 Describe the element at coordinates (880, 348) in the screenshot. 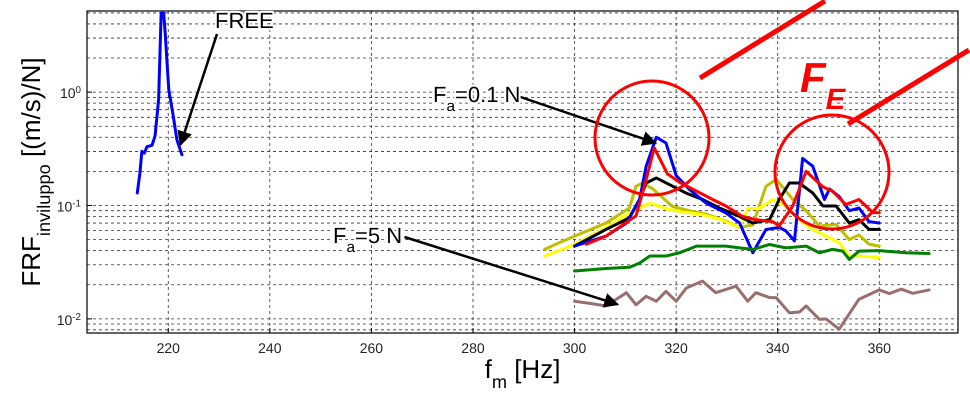

I see `x-tick-label: 360` at that location.